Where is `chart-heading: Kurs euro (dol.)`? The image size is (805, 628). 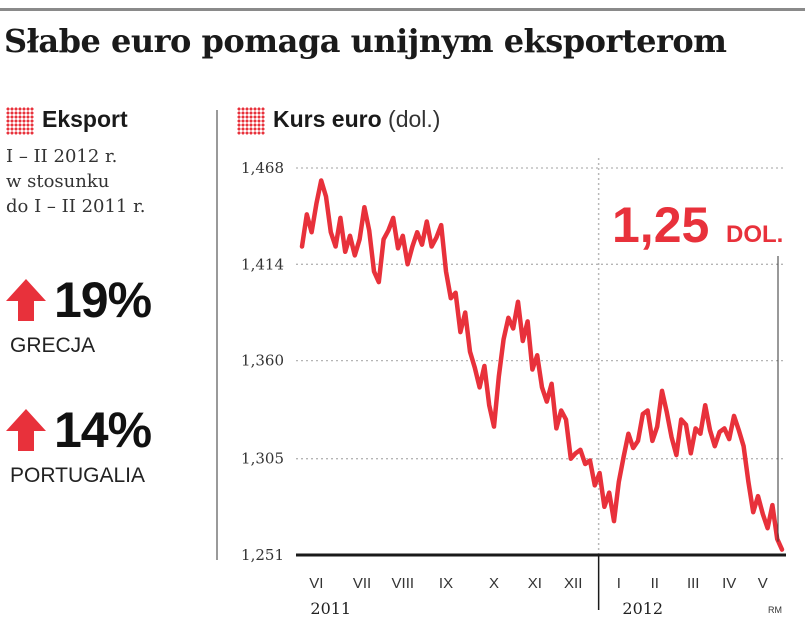
chart-heading: Kurs euro (dol.) is located at coordinates (338, 120).